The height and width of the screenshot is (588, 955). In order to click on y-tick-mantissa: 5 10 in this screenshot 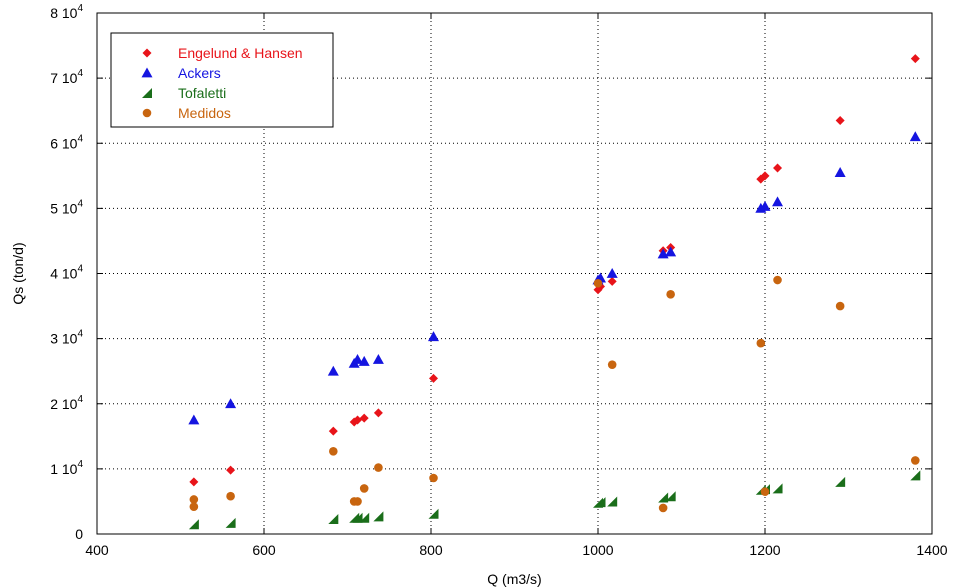, I will do `click(63, 208)`.